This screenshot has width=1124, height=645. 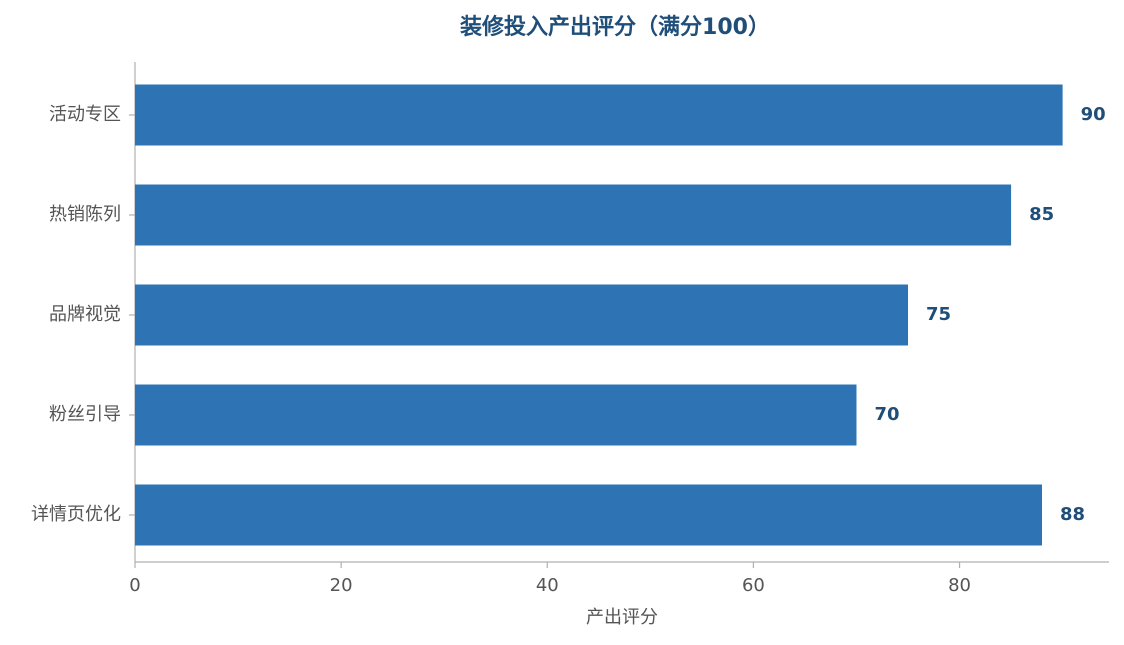 I want to click on x-tick-label: 80, so click(x=959, y=585).